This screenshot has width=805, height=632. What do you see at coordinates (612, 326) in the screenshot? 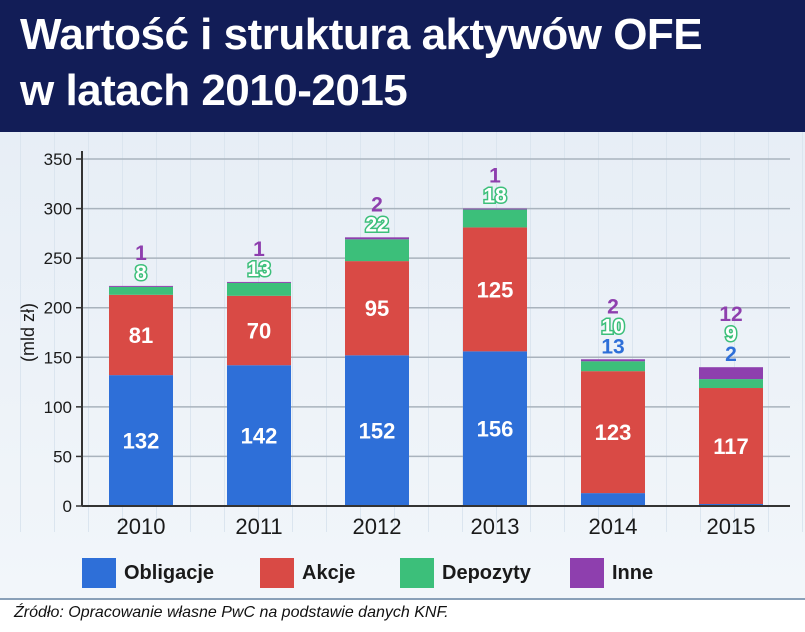
I see `data-label-depozyty: 10` at bounding box center [612, 326].